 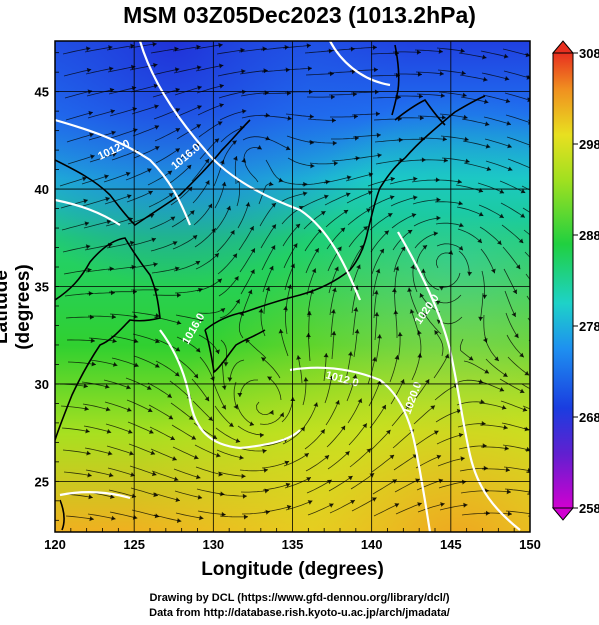 I want to click on colorbar-tick-label: 308, so click(x=589, y=53).